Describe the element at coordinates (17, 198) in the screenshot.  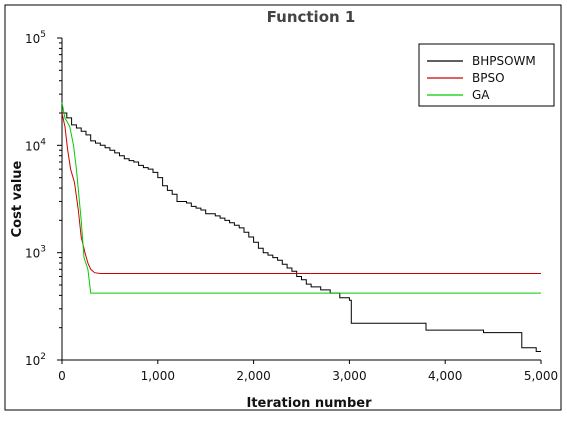
I see `y-axis-label: Cost value` at that location.